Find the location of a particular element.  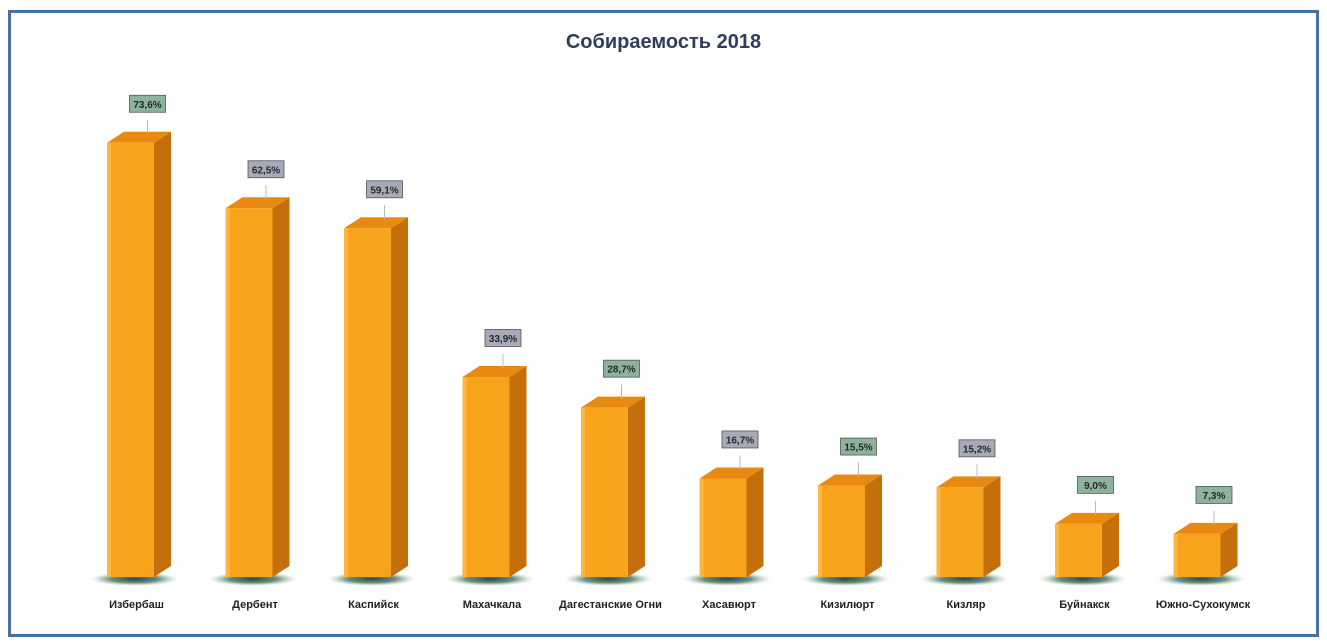

bar-10: 7,3% is located at coordinates (1201, 536).